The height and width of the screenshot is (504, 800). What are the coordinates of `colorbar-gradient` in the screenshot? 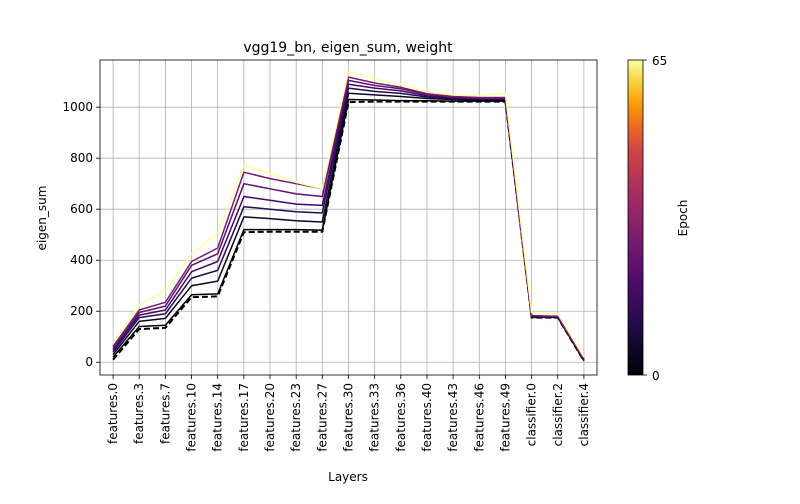 It's located at (635, 217).